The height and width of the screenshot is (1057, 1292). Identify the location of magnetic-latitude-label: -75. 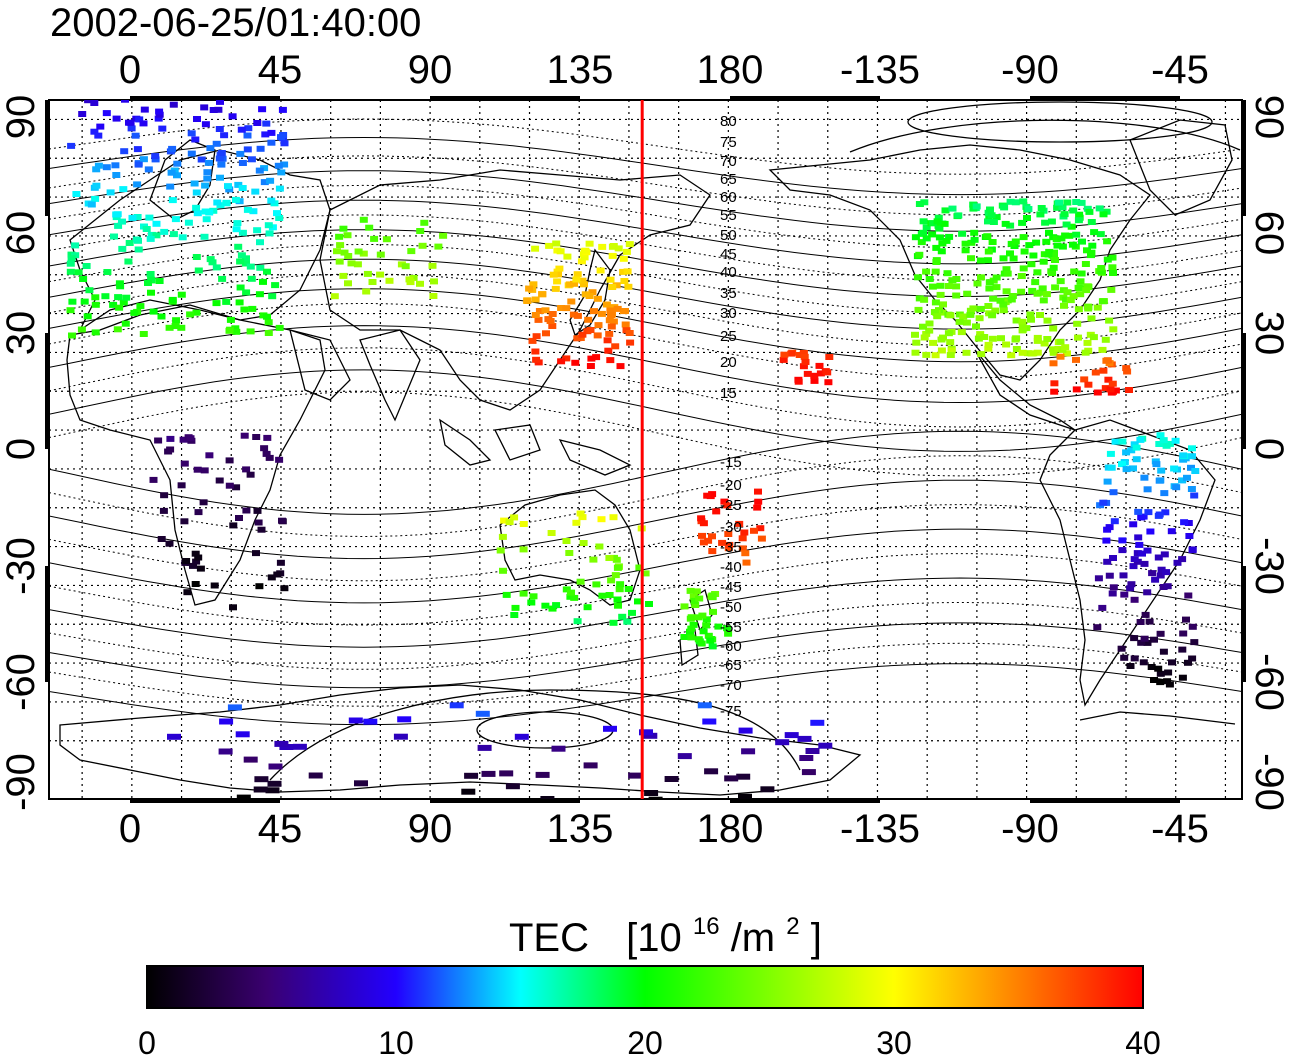
(731, 711).